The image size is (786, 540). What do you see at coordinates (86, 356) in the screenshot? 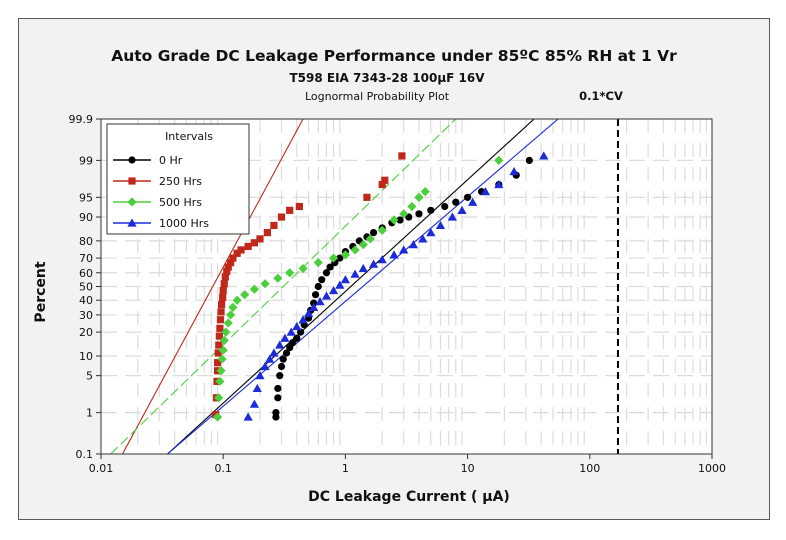
I see `y-tick-label: 10` at bounding box center [86, 356].